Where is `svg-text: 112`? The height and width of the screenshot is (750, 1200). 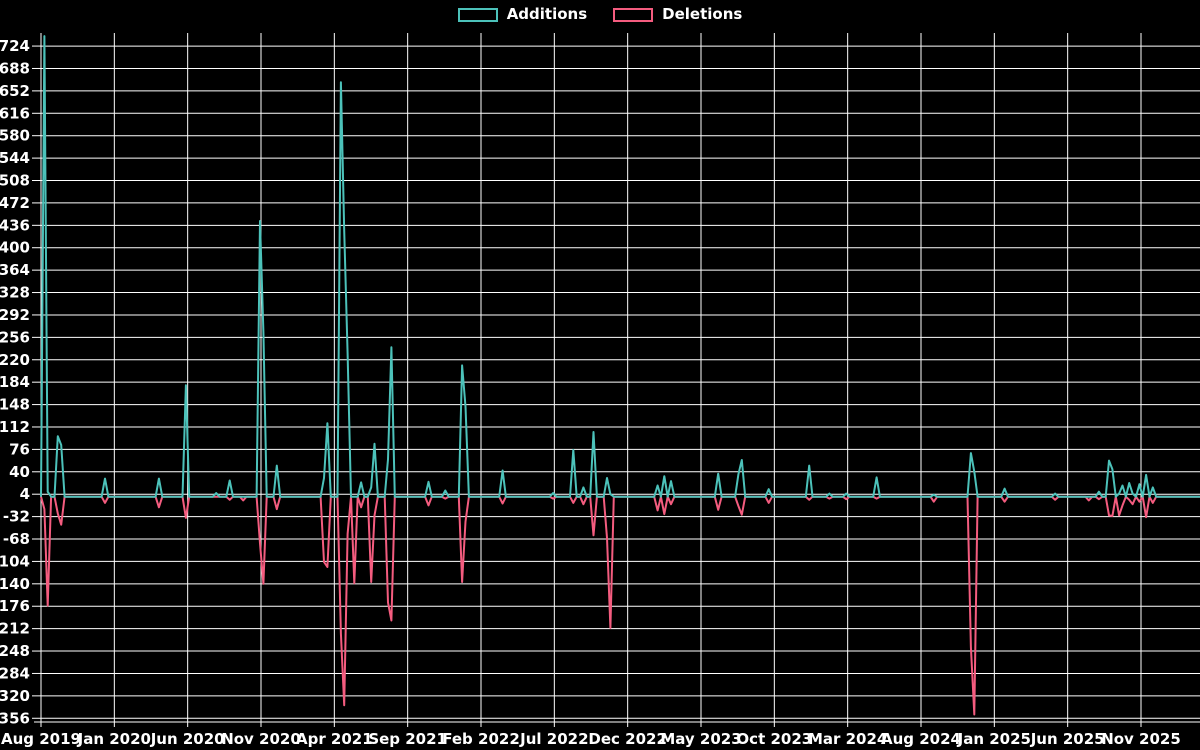 svg-text: 112 is located at coordinates (15, 427).